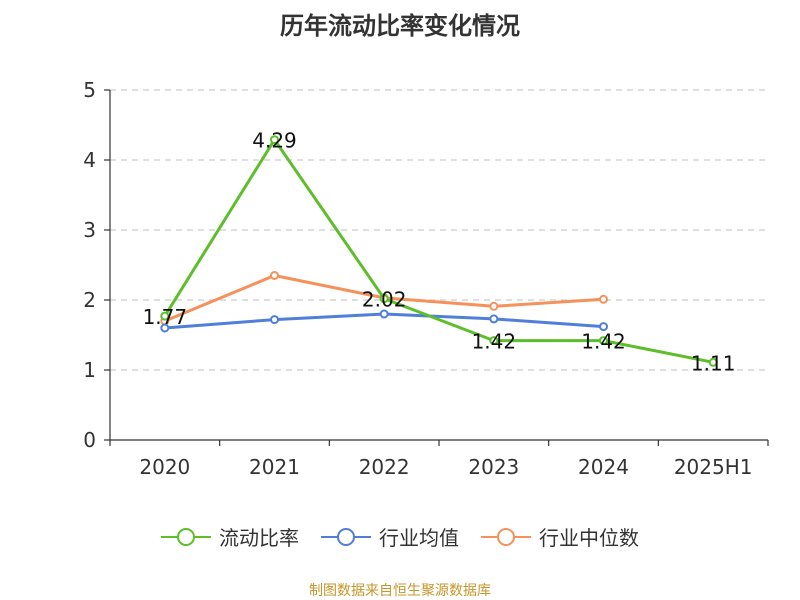  Describe the element at coordinates (164, 467) in the screenshot. I see `x-tick-label-2020: 2020` at that location.